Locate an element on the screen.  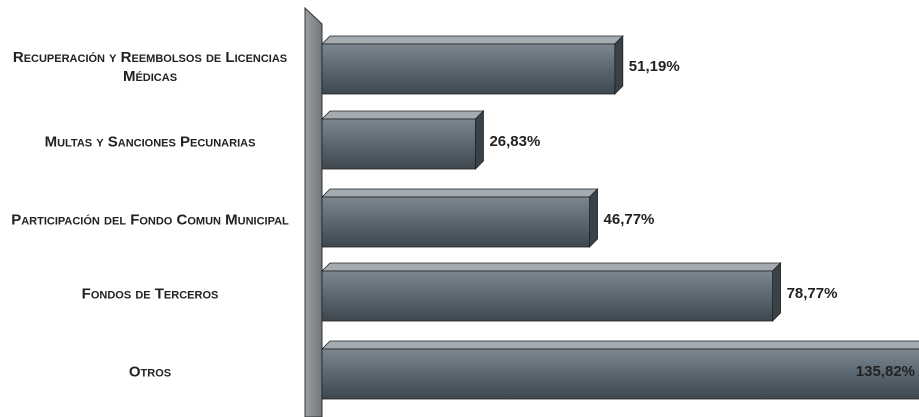
category-label: Otros is located at coordinates (150, 372).